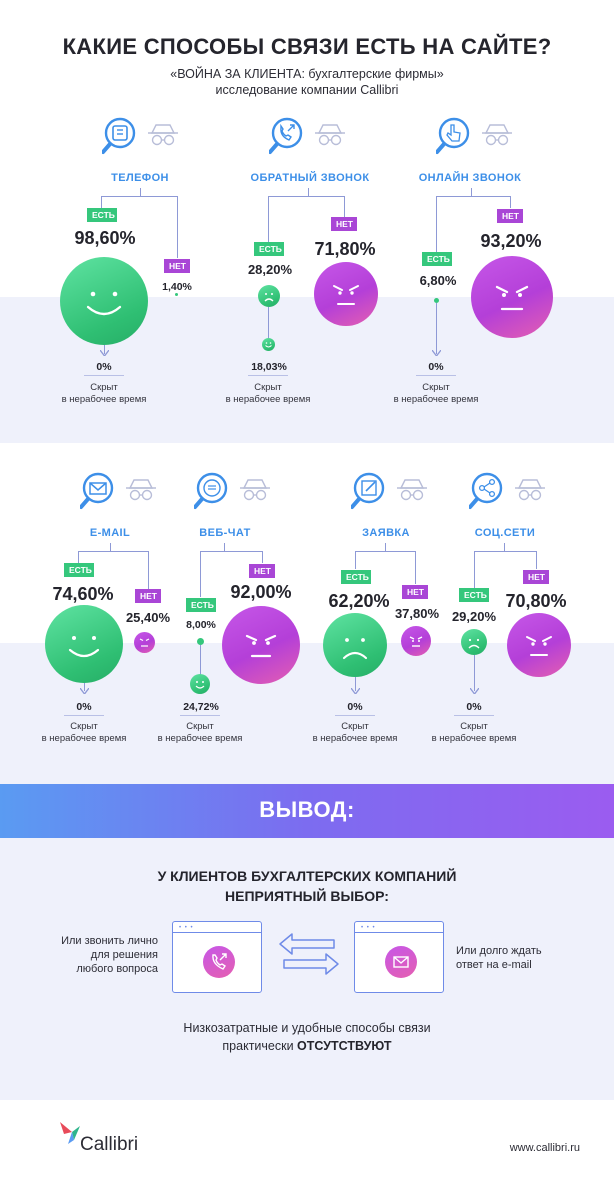 The height and width of the screenshot is (1200, 614). Describe the element at coordinates (536, 601) in the screenshot. I see `no-percent: 70,80%` at that location.